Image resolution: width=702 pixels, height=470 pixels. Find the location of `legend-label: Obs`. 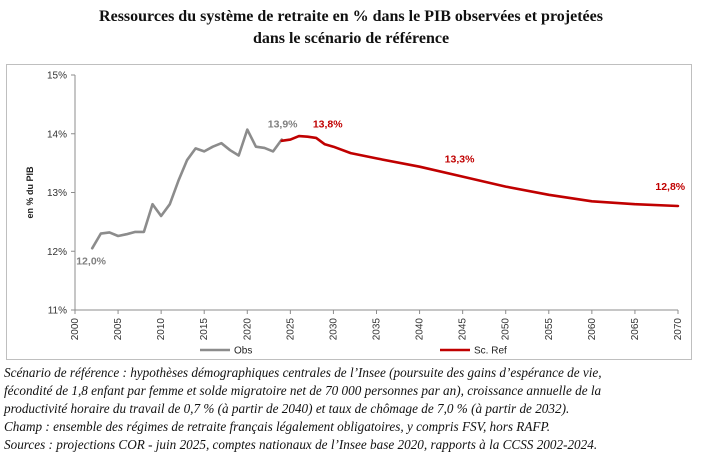

legend-label: Obs is located at coordinates (243, 351).